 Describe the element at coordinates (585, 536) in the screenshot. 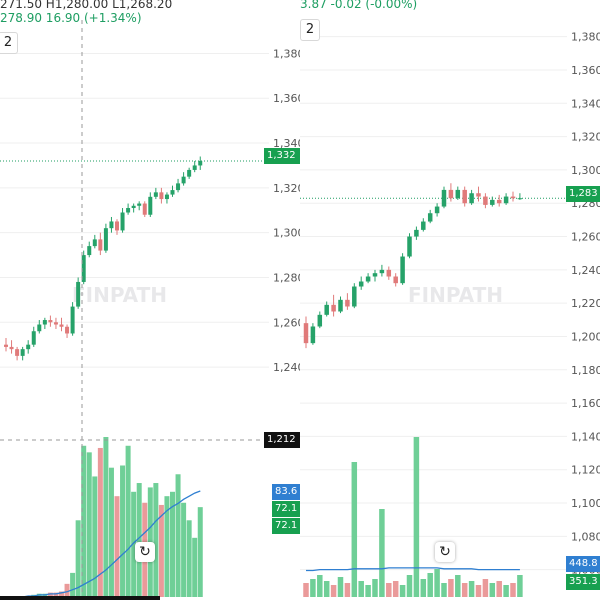

I see `y-axis-tick-label: 1,080` at that location.